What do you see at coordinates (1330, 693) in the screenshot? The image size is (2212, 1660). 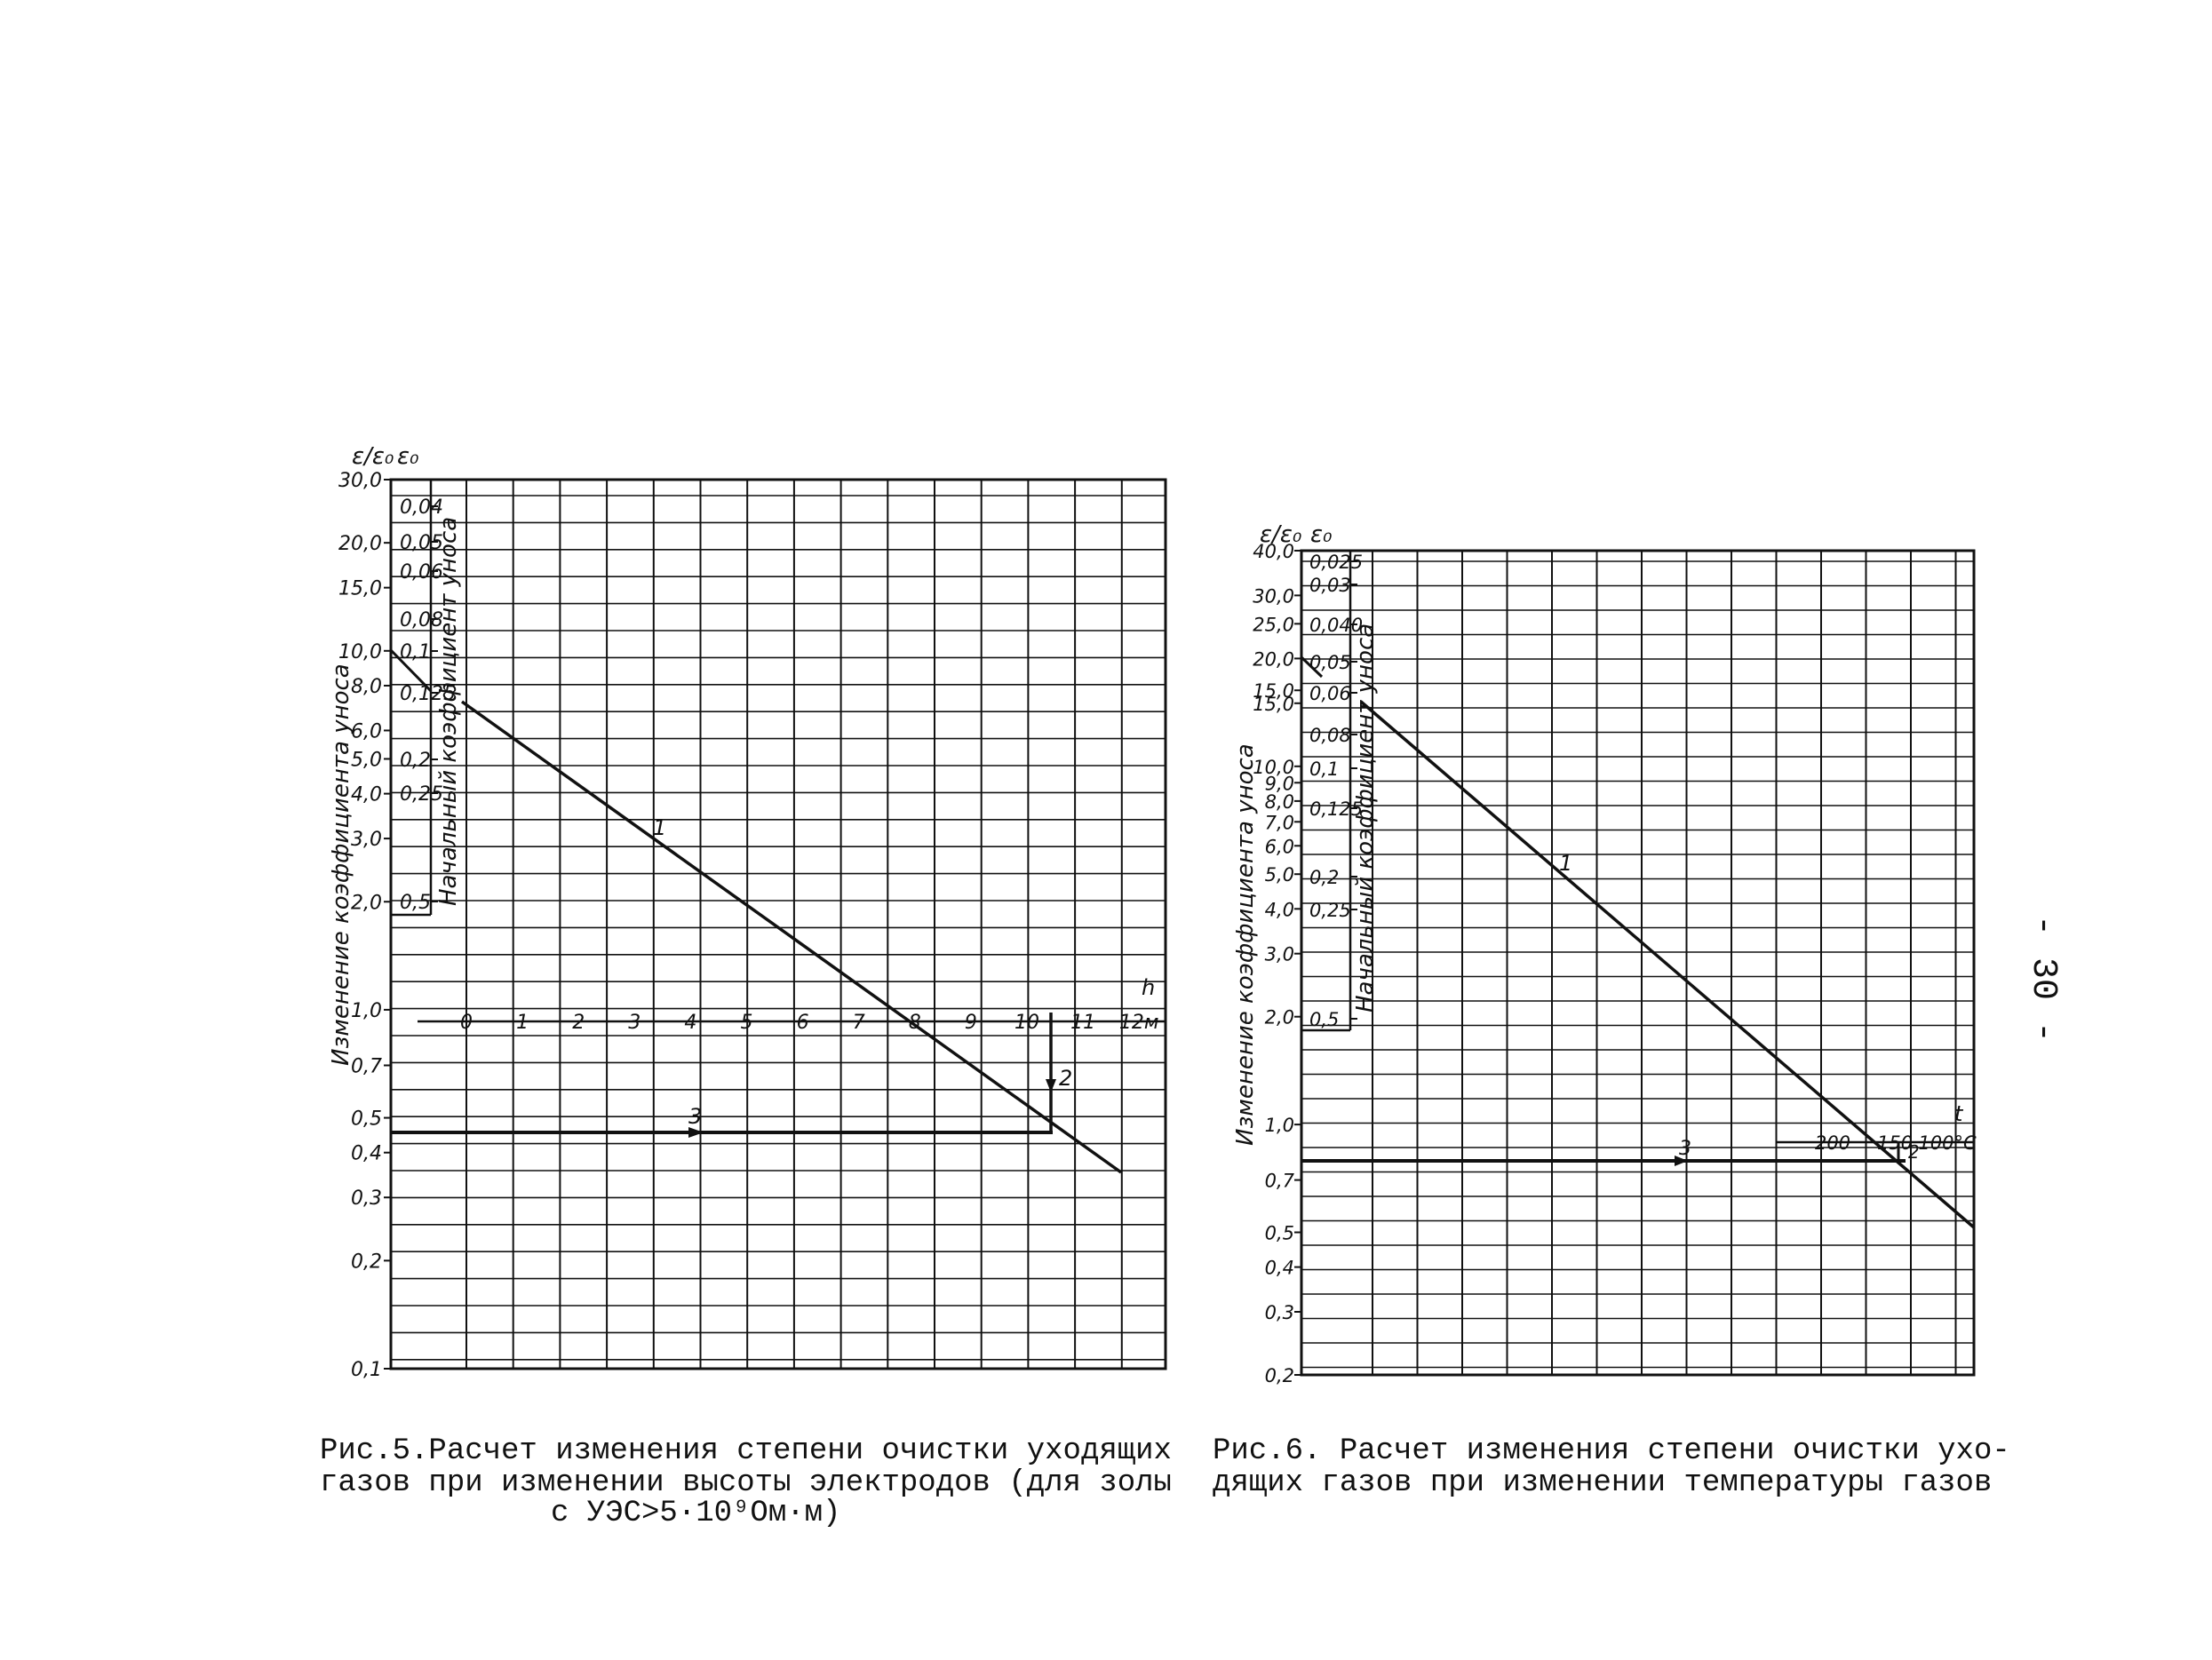 I see `fig6-inner-tick-label: 0,06` at bounding box center [1330, 693].